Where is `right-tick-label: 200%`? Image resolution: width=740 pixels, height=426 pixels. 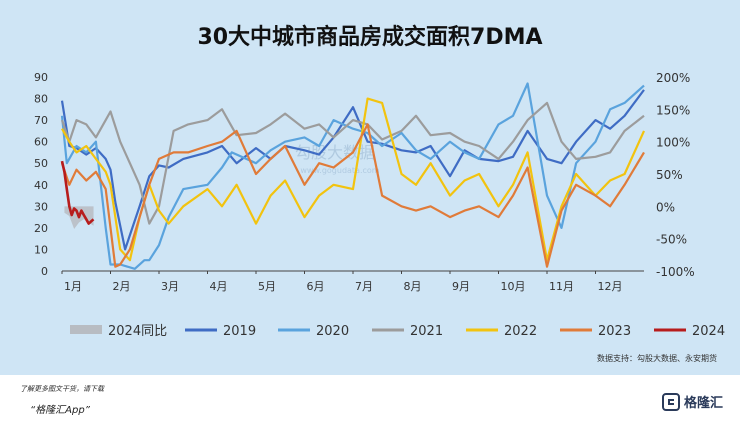
right-tick-label: 200% is located at coordinates (673, 78).